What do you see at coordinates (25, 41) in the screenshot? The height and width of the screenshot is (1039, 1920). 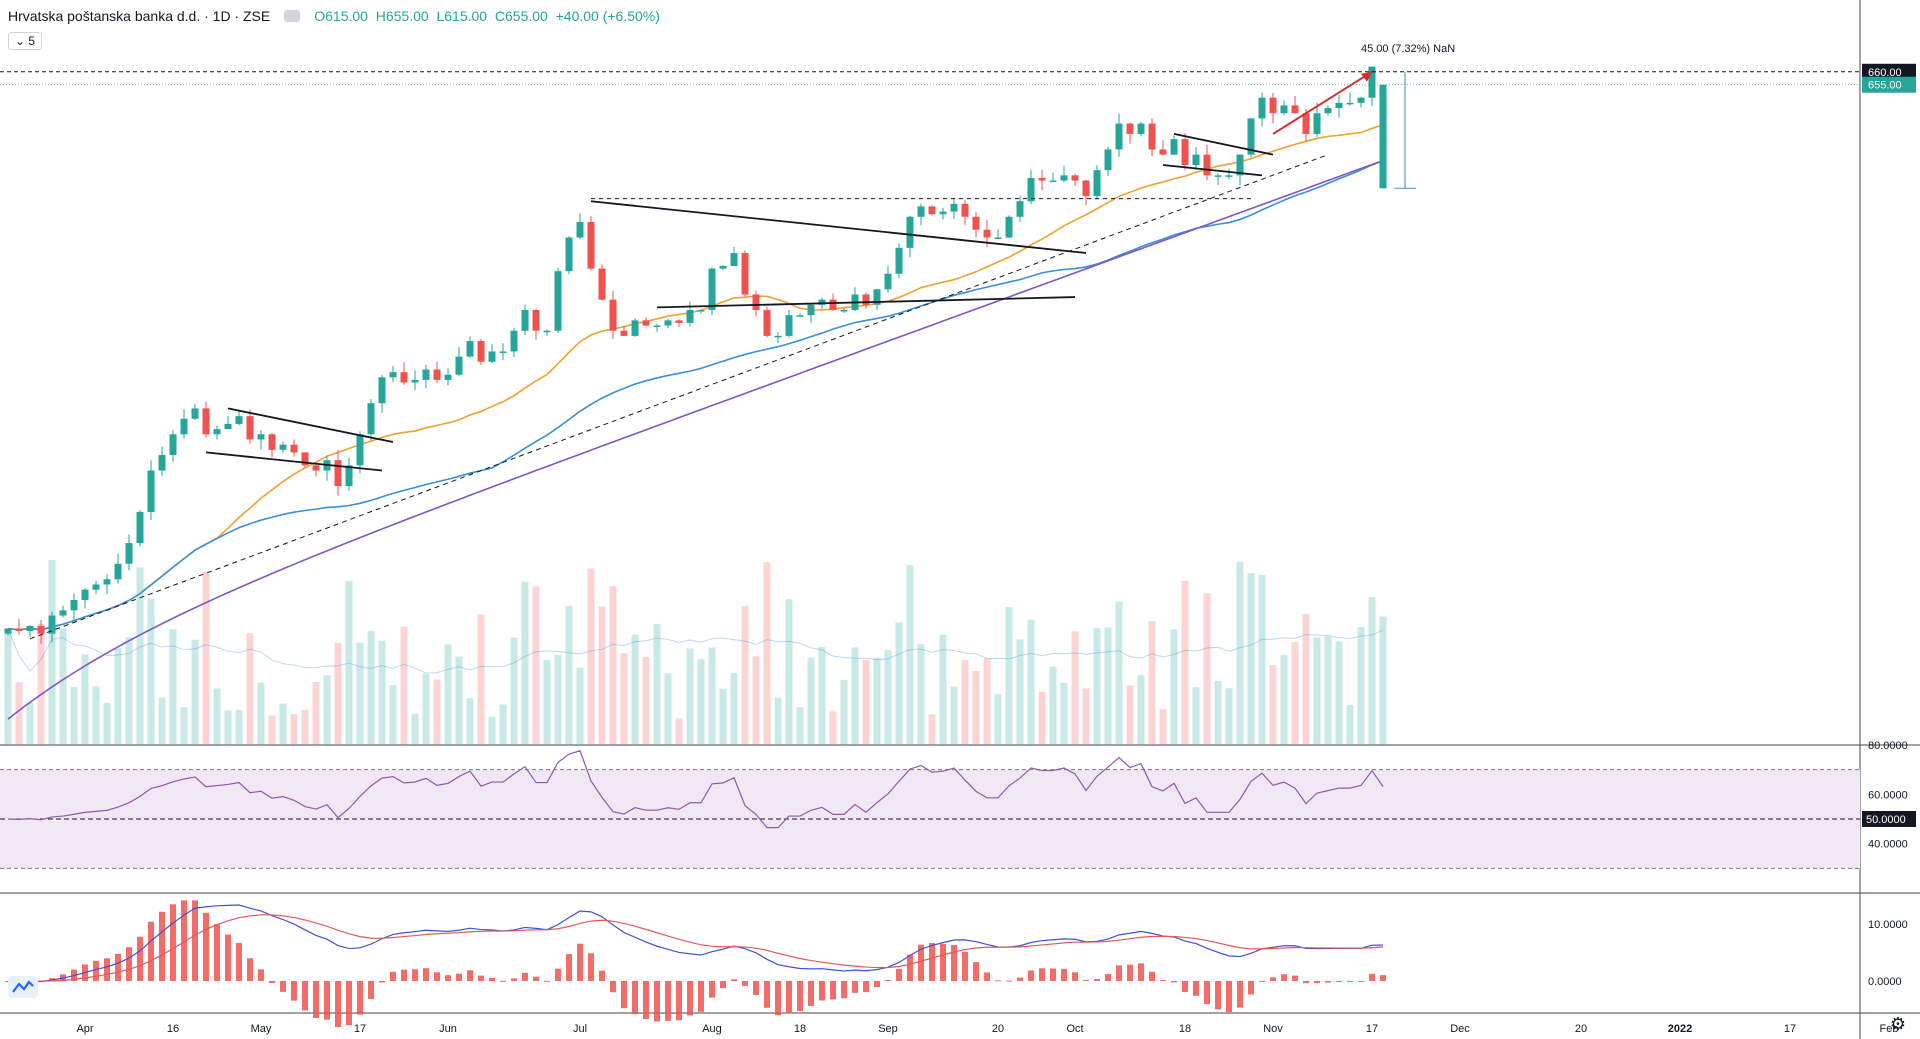 I see `interval-button: ⌄ 5` at bounding box center [25, 41].